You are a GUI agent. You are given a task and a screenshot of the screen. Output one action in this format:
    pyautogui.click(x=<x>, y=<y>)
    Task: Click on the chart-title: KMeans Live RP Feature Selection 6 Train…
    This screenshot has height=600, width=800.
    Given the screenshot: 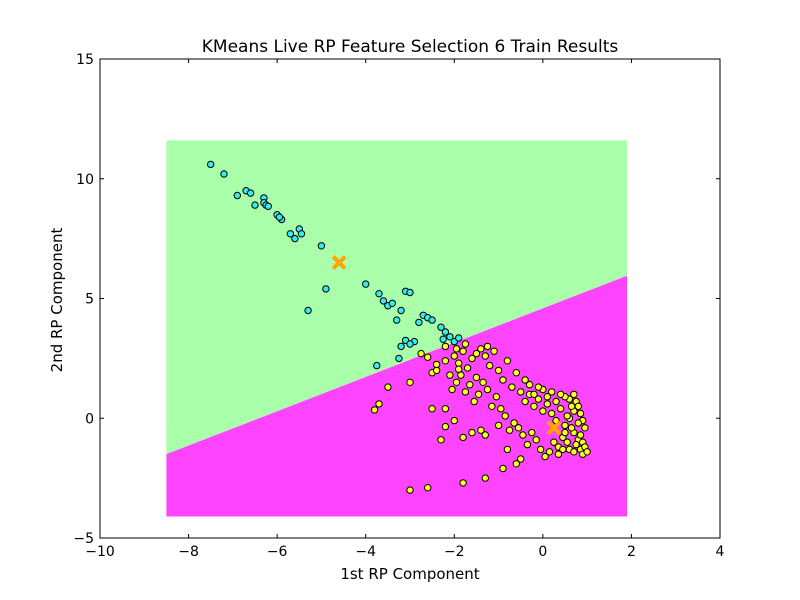 What is the action you would take?
    pyautogui.click(x=410, y=47)
    